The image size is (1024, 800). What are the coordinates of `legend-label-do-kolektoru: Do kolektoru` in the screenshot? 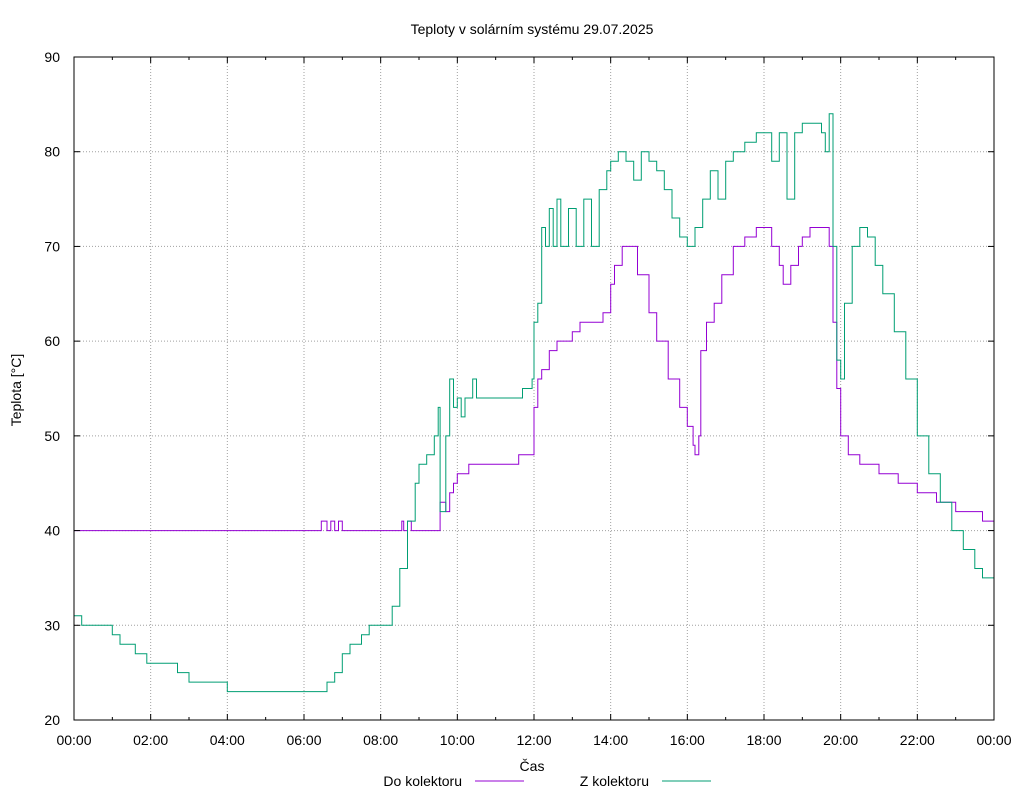 It's located at (422, 781).